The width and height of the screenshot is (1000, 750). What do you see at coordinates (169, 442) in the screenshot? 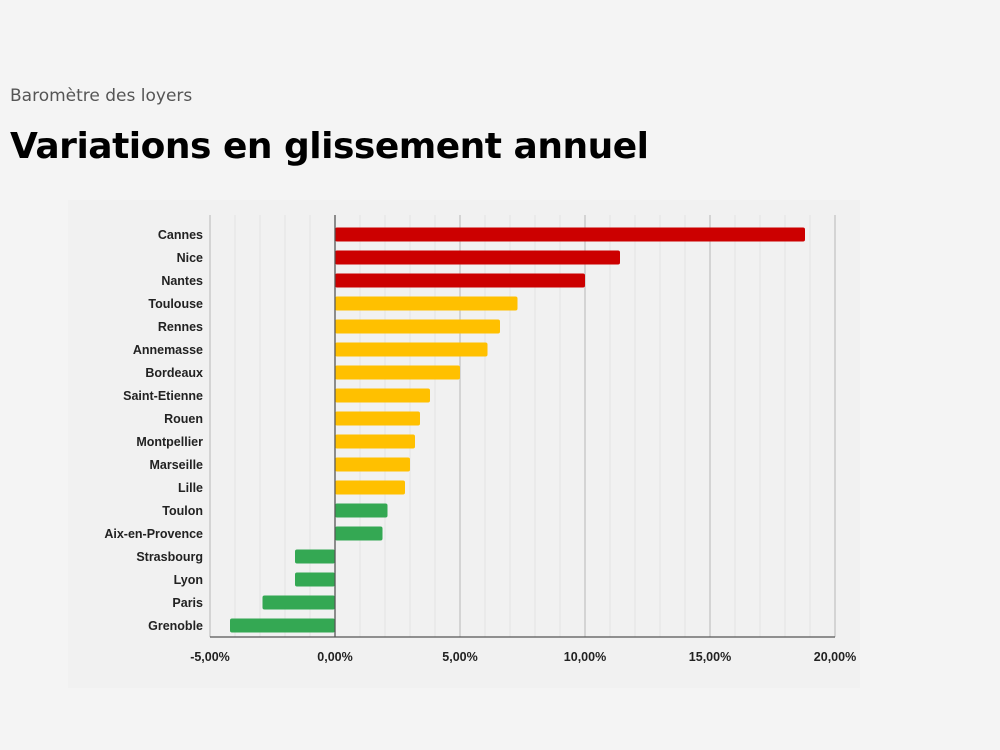
I see `category-label: Montpellier` at bounding box center [169, 442].